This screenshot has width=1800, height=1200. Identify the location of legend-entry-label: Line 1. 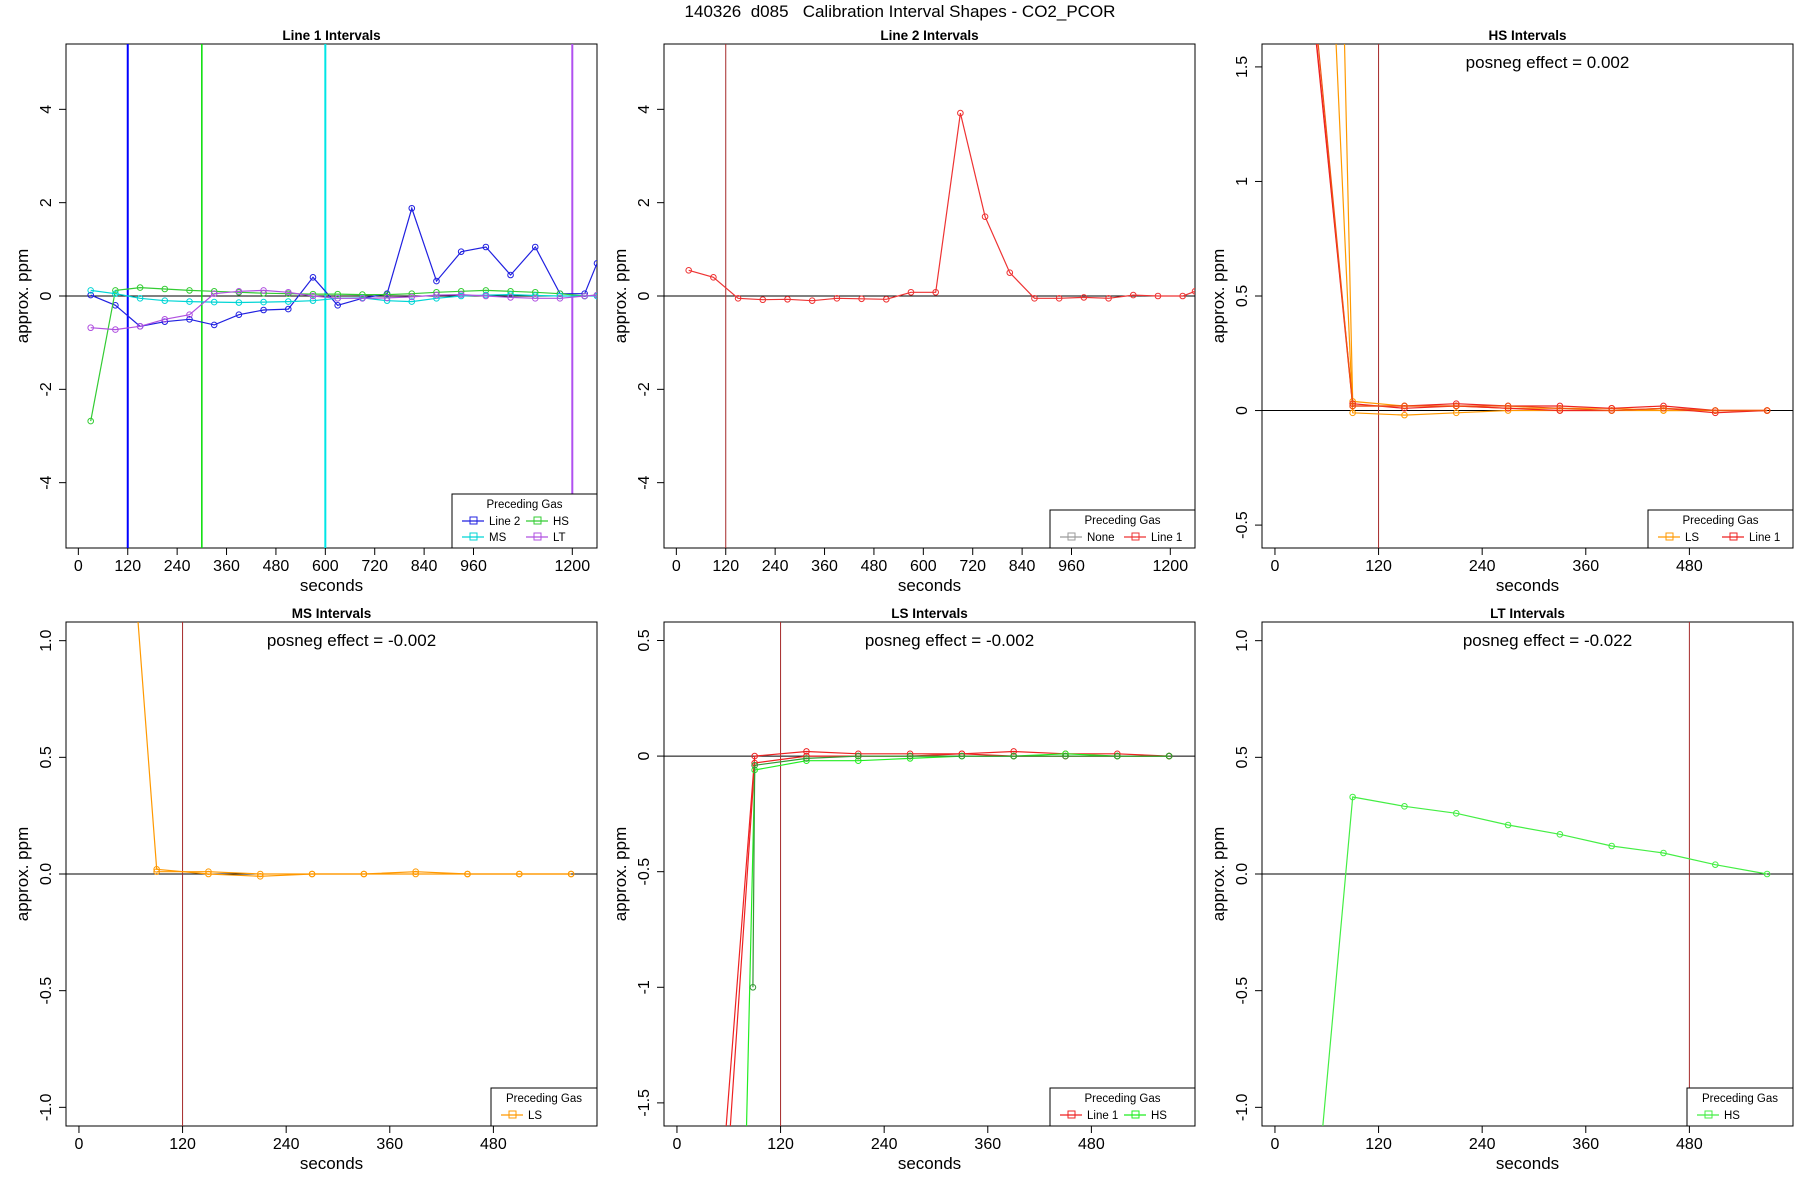
(1102, 1116).